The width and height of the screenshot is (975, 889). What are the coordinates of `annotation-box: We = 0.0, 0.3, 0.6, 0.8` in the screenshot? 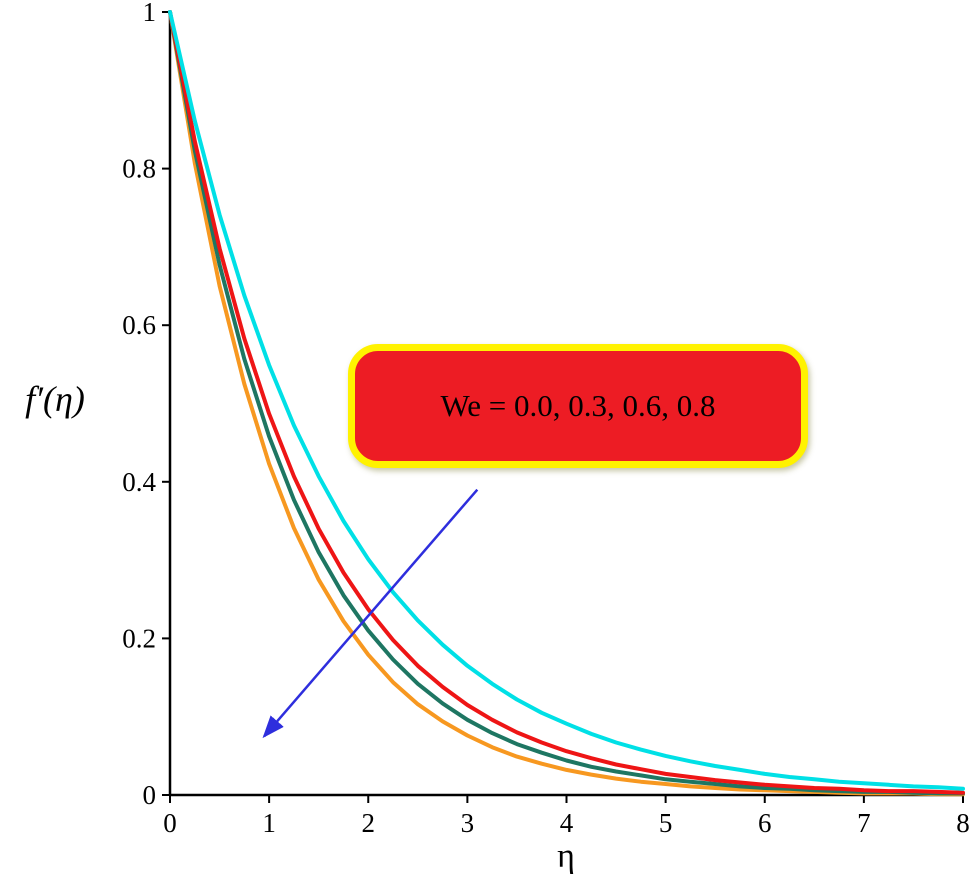 It's located at (578, 406).